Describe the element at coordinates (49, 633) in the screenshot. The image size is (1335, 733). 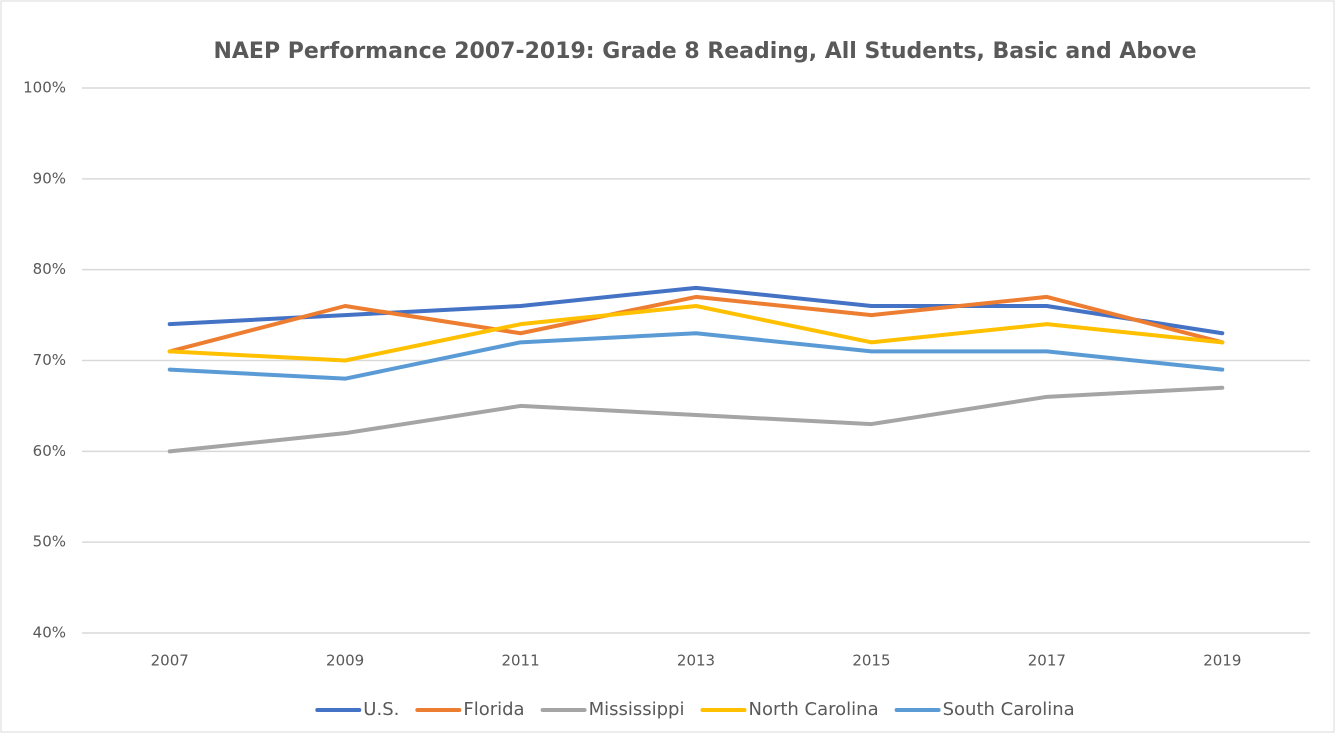
I see `y-tick-label: 40%` at that location.